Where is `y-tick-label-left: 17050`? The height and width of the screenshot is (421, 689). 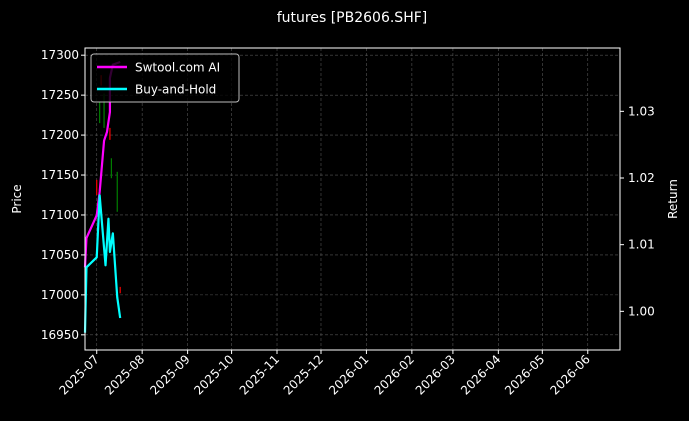 y-tick-label-left: 17050 is located at coordinates (60, 255).